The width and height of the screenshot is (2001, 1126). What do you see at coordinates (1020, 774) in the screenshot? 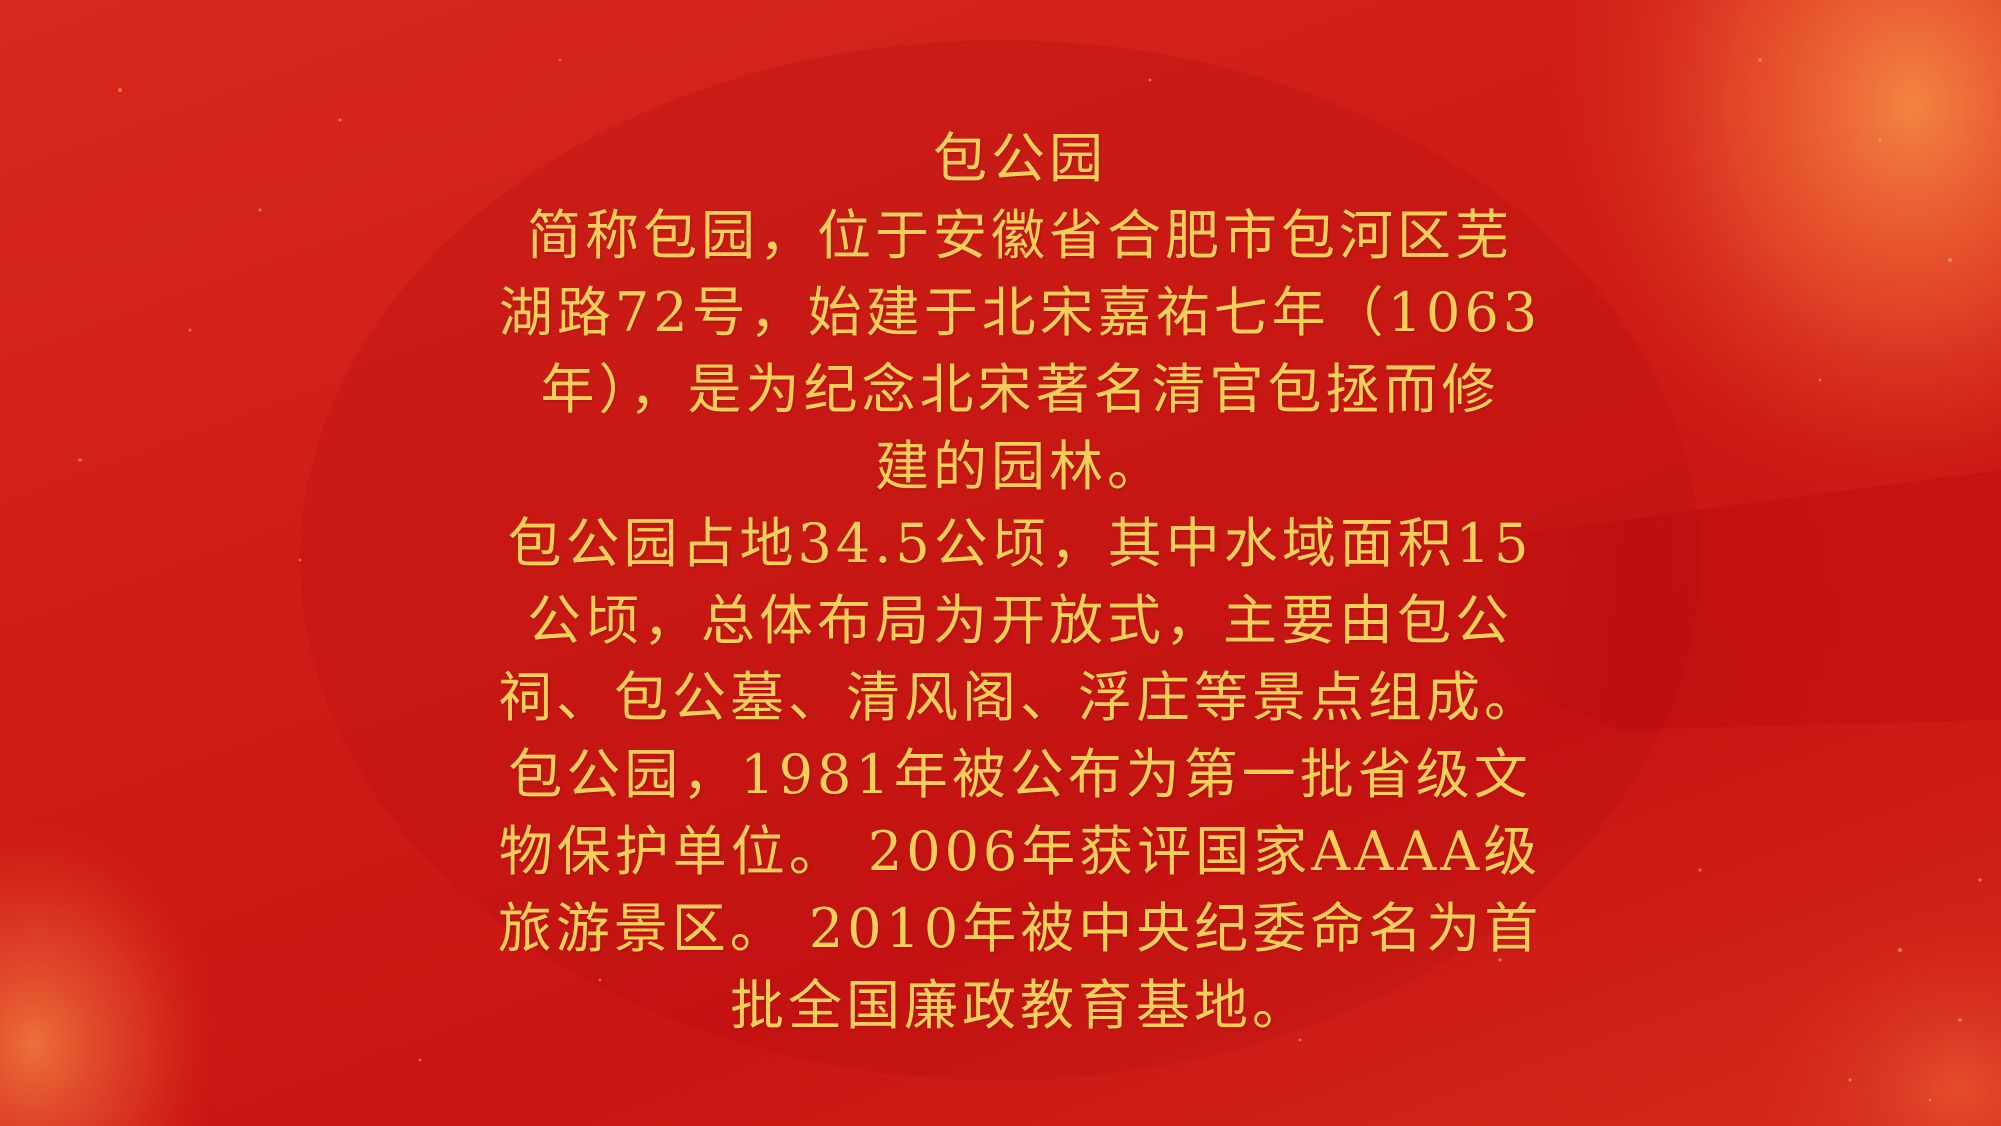
I see `text-line: 包公园，1981年被公布为第一批省级文` at bounding box center [1020, 774].